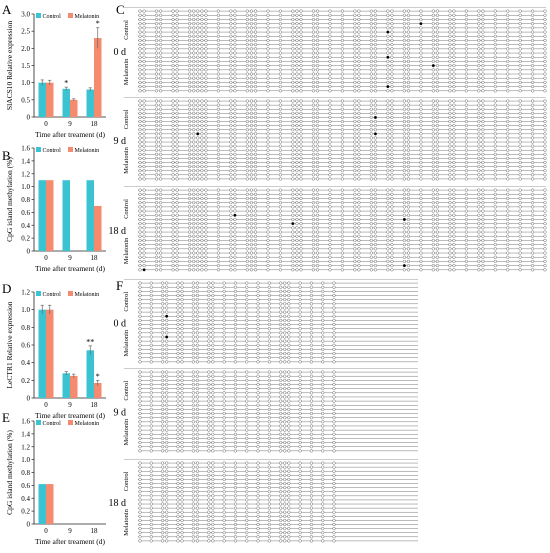 Image resolution: width=550 pixels, height=553 pixels. Describe the element at coordinates (118, 503) in the screenshot. I see `timepoint-label: 18 d` at that location.